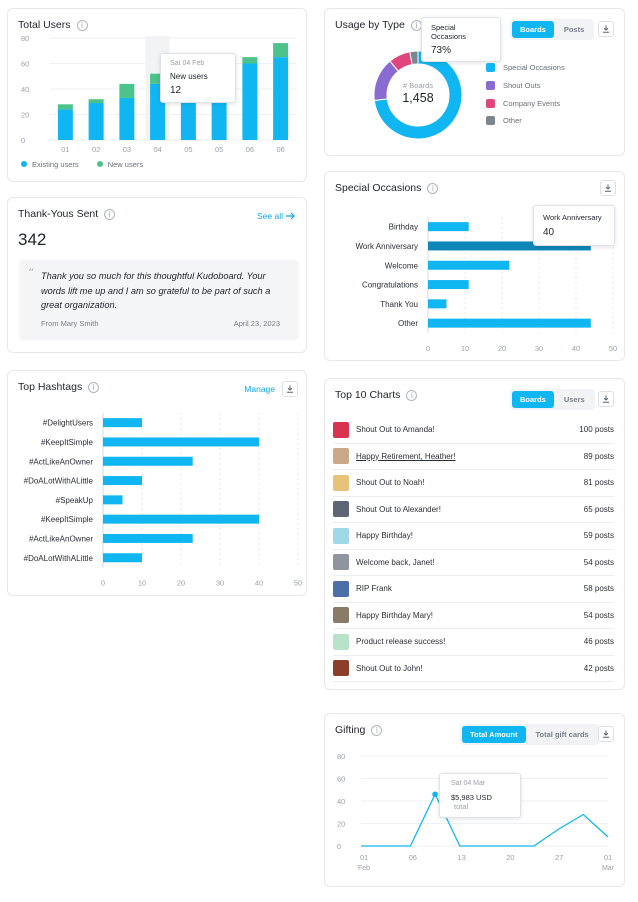 Image resolution: width=638 pixels, height=902 pixels. What do you see at coordinates (384, 536) in the screenshot?
I see `board-name: Happy Birthday!` at bounding box center [384, 536].